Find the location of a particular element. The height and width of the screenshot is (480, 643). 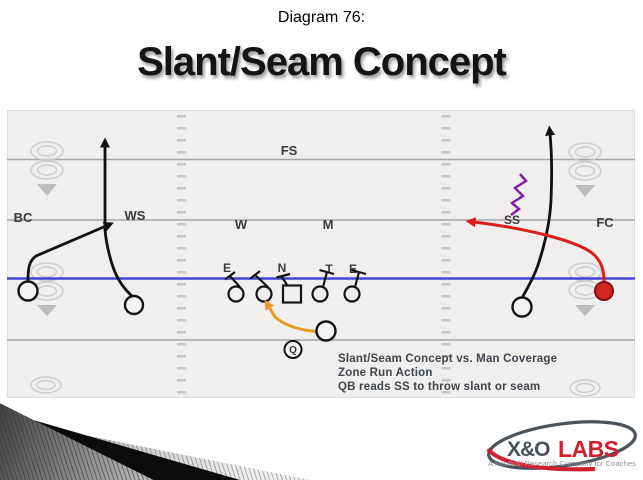

left-tackle is located at coordinates (236, 294).